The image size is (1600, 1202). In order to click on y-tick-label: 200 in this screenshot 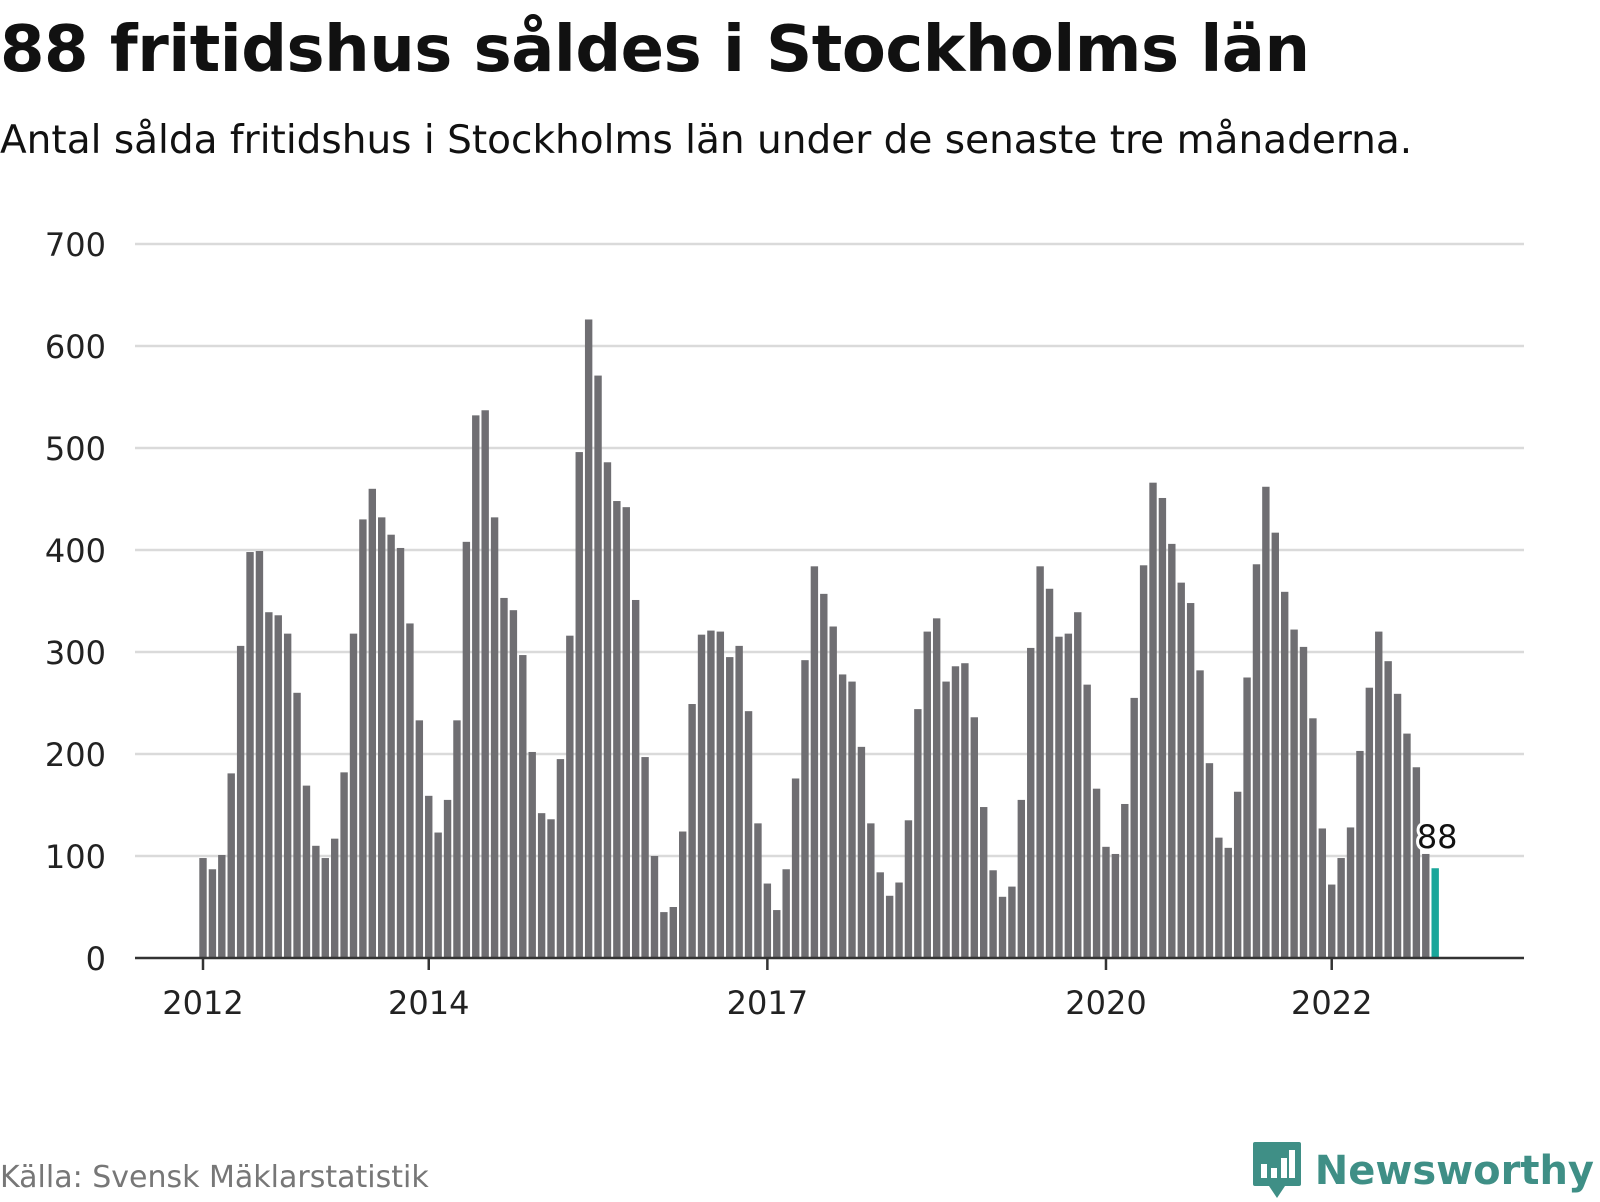, I will do `click(75, 755)`.